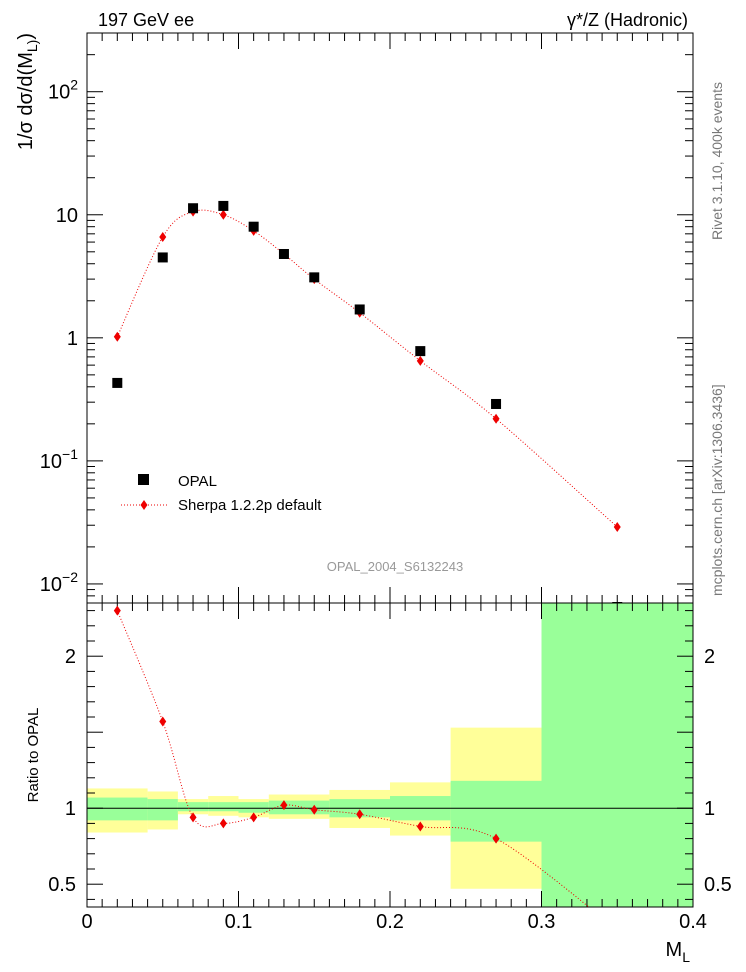  What do you see at coordinates (678, 952) in the screenshot?
I see `x-axis-label: ML` at bounding box center [678, 952].